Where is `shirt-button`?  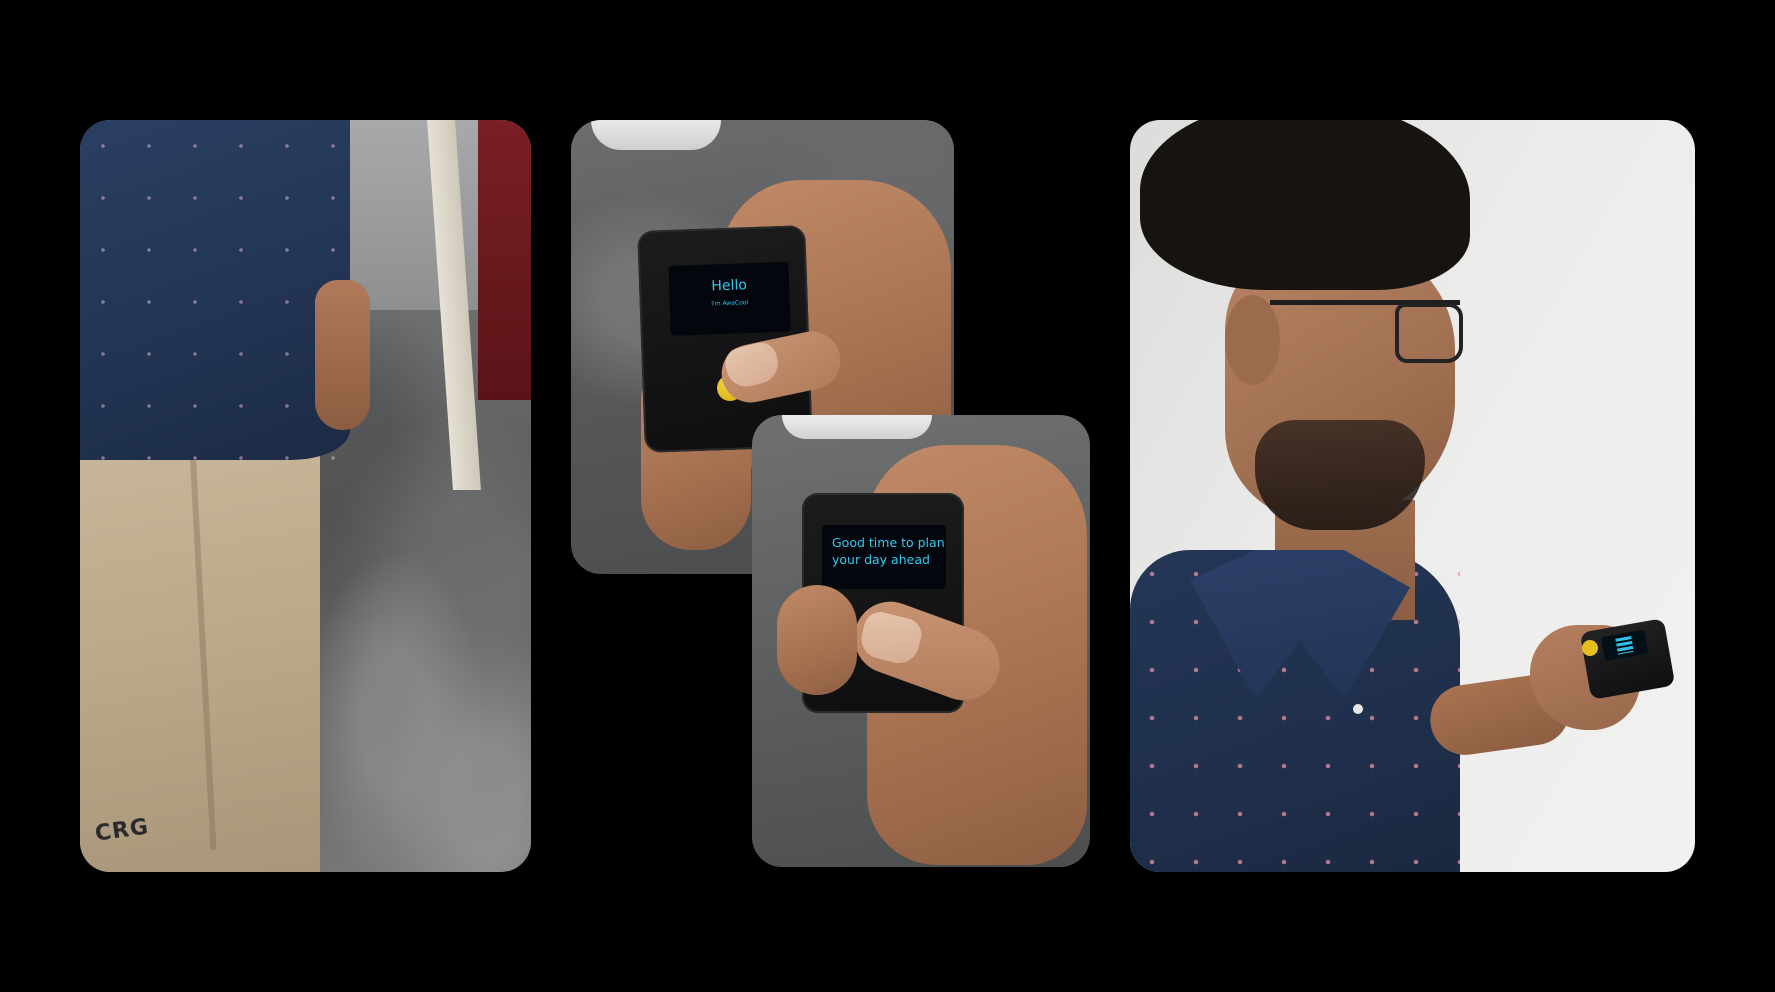
shirt-button is located at coordinates (1358, 709).